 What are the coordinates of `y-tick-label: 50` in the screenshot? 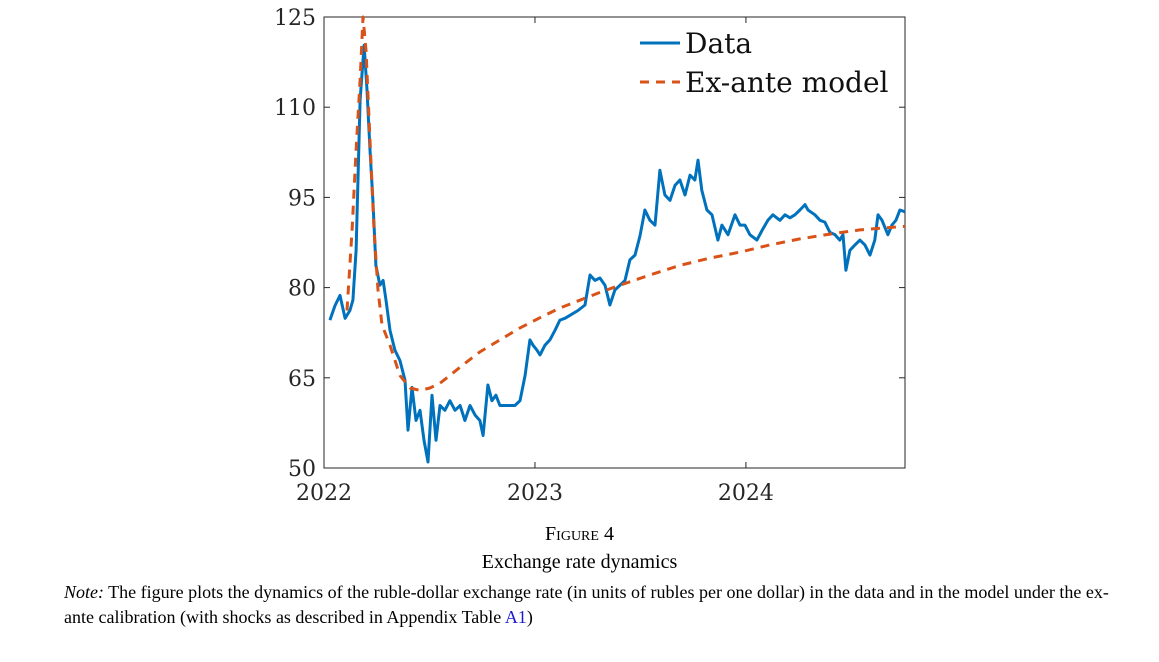 It's located at (302, 469).